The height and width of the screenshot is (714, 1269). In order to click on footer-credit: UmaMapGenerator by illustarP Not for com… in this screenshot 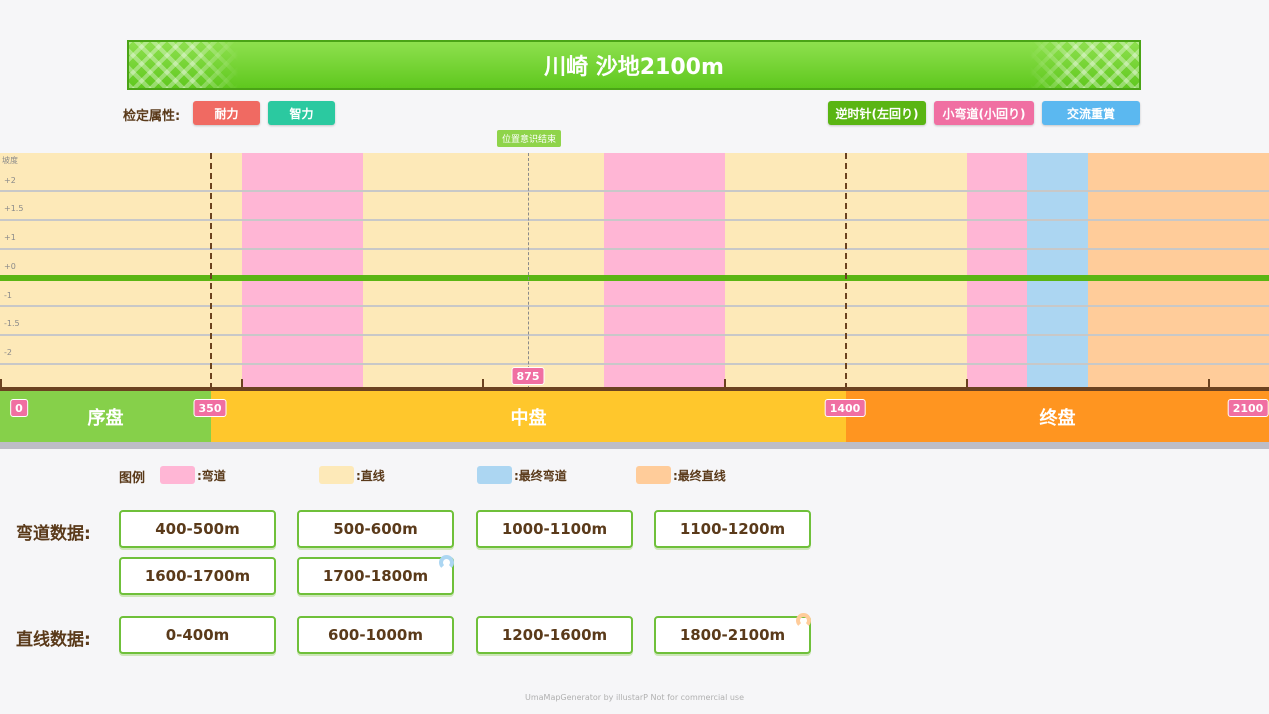, I will do `click(634, 697)`.